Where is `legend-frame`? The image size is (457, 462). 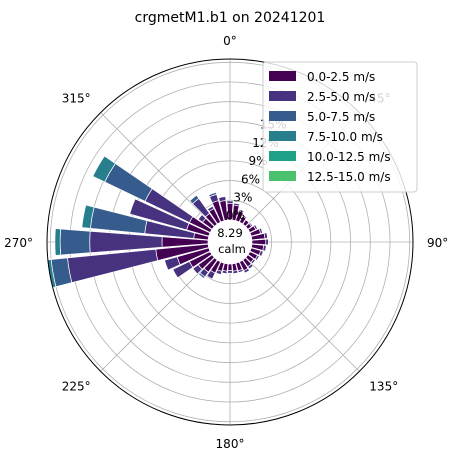 legend-frame is located at coordinates (340, 127).